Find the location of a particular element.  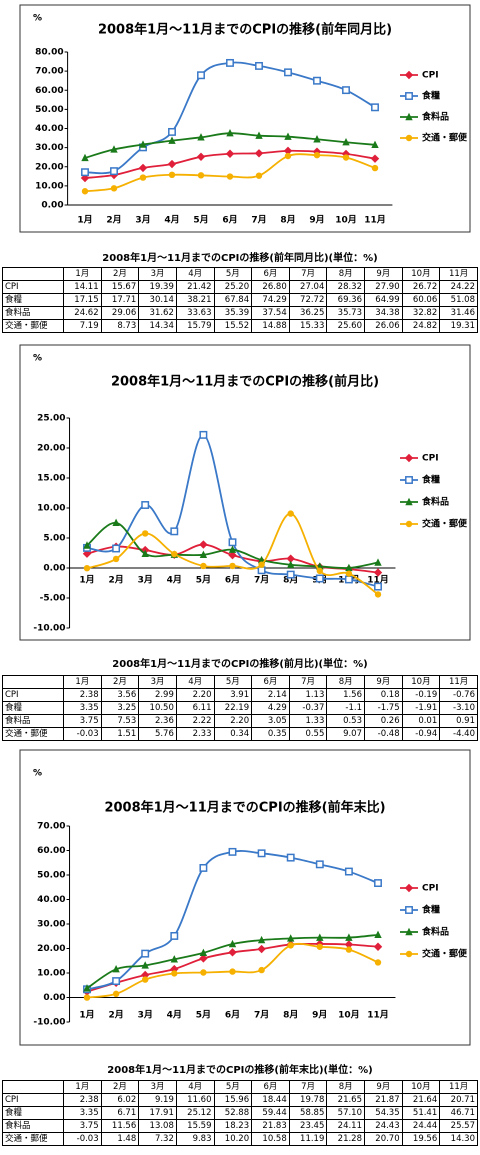

value-cell: 6.11 is located at coordinates (195, 708).